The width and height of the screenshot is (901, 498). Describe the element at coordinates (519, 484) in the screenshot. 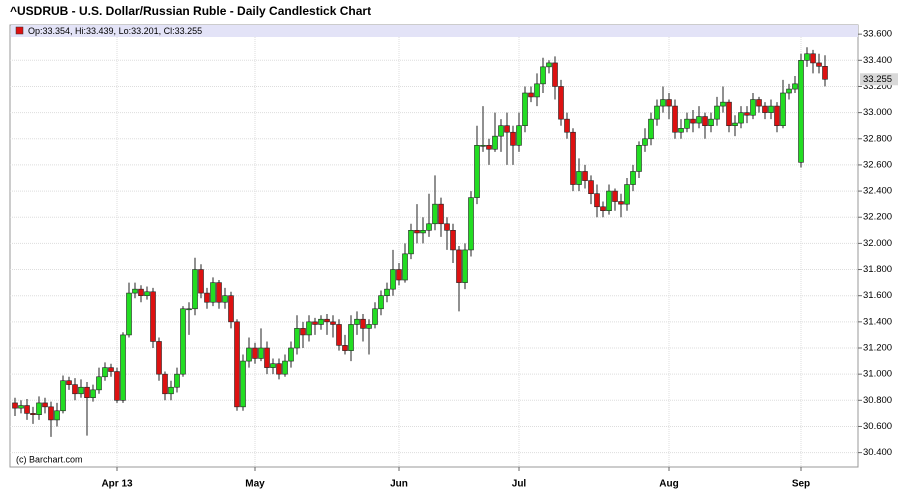

I see `x-tick-label: Jul` at that location.